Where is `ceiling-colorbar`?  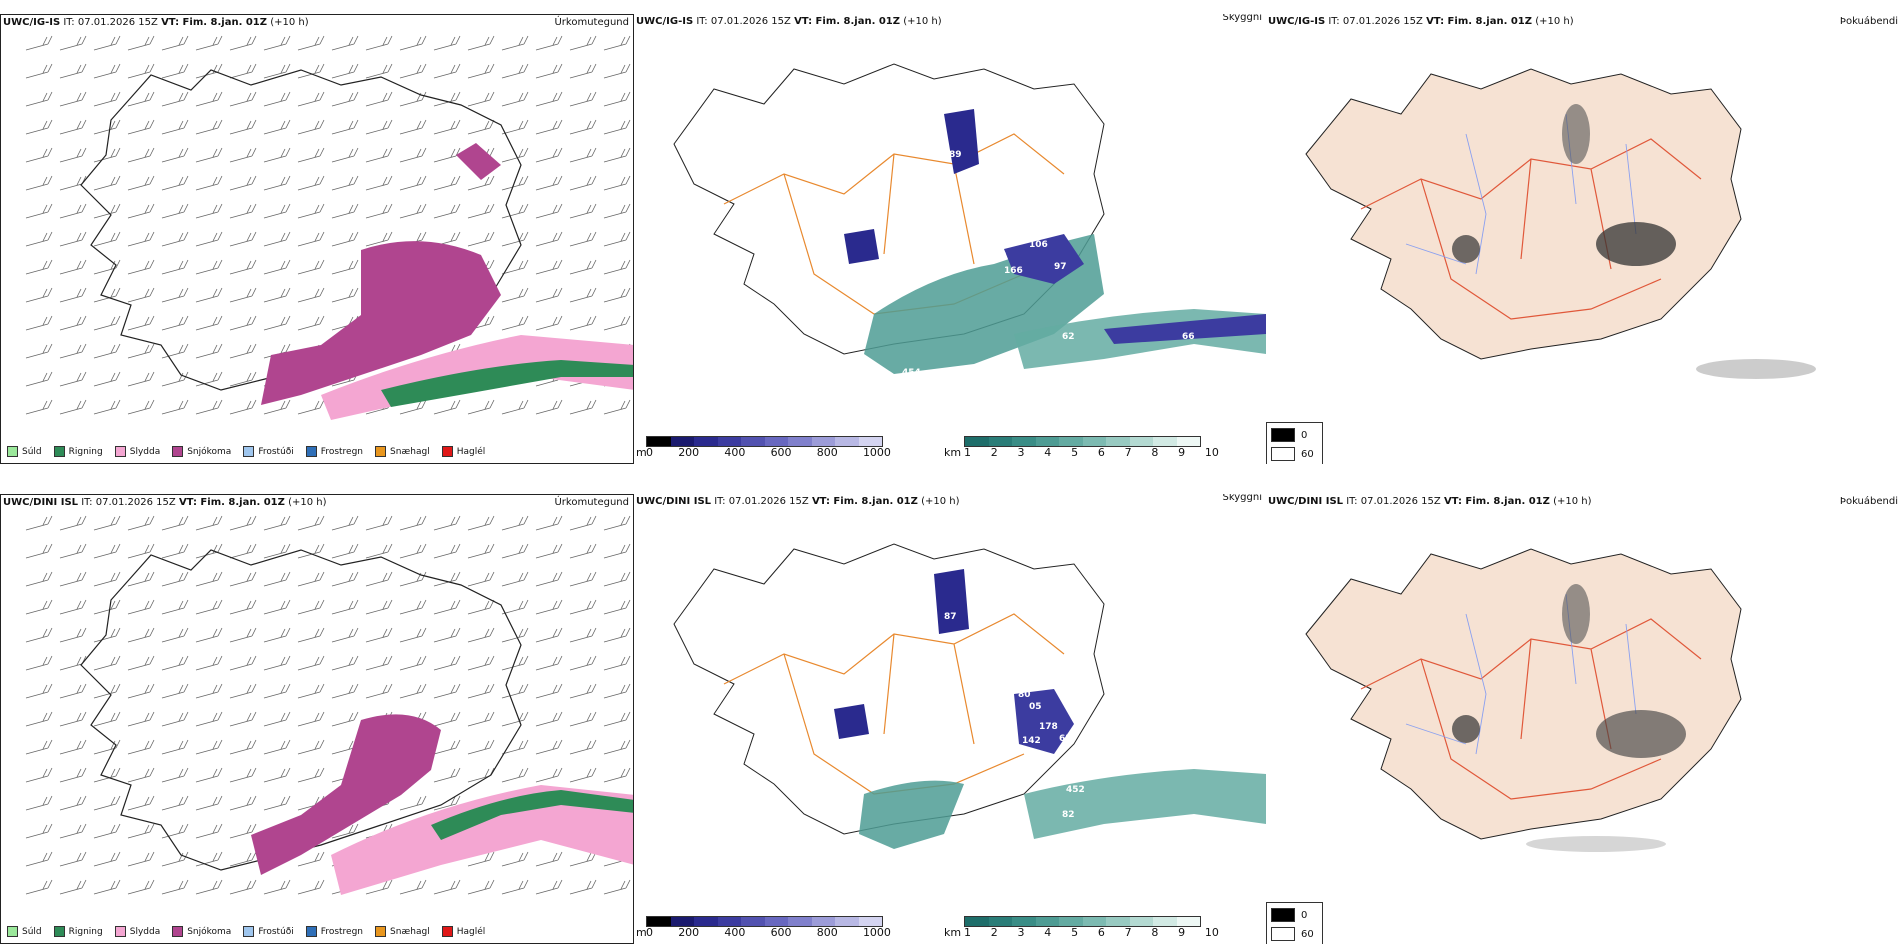 ceiling-colorbar is located at coordinates (764, 441).